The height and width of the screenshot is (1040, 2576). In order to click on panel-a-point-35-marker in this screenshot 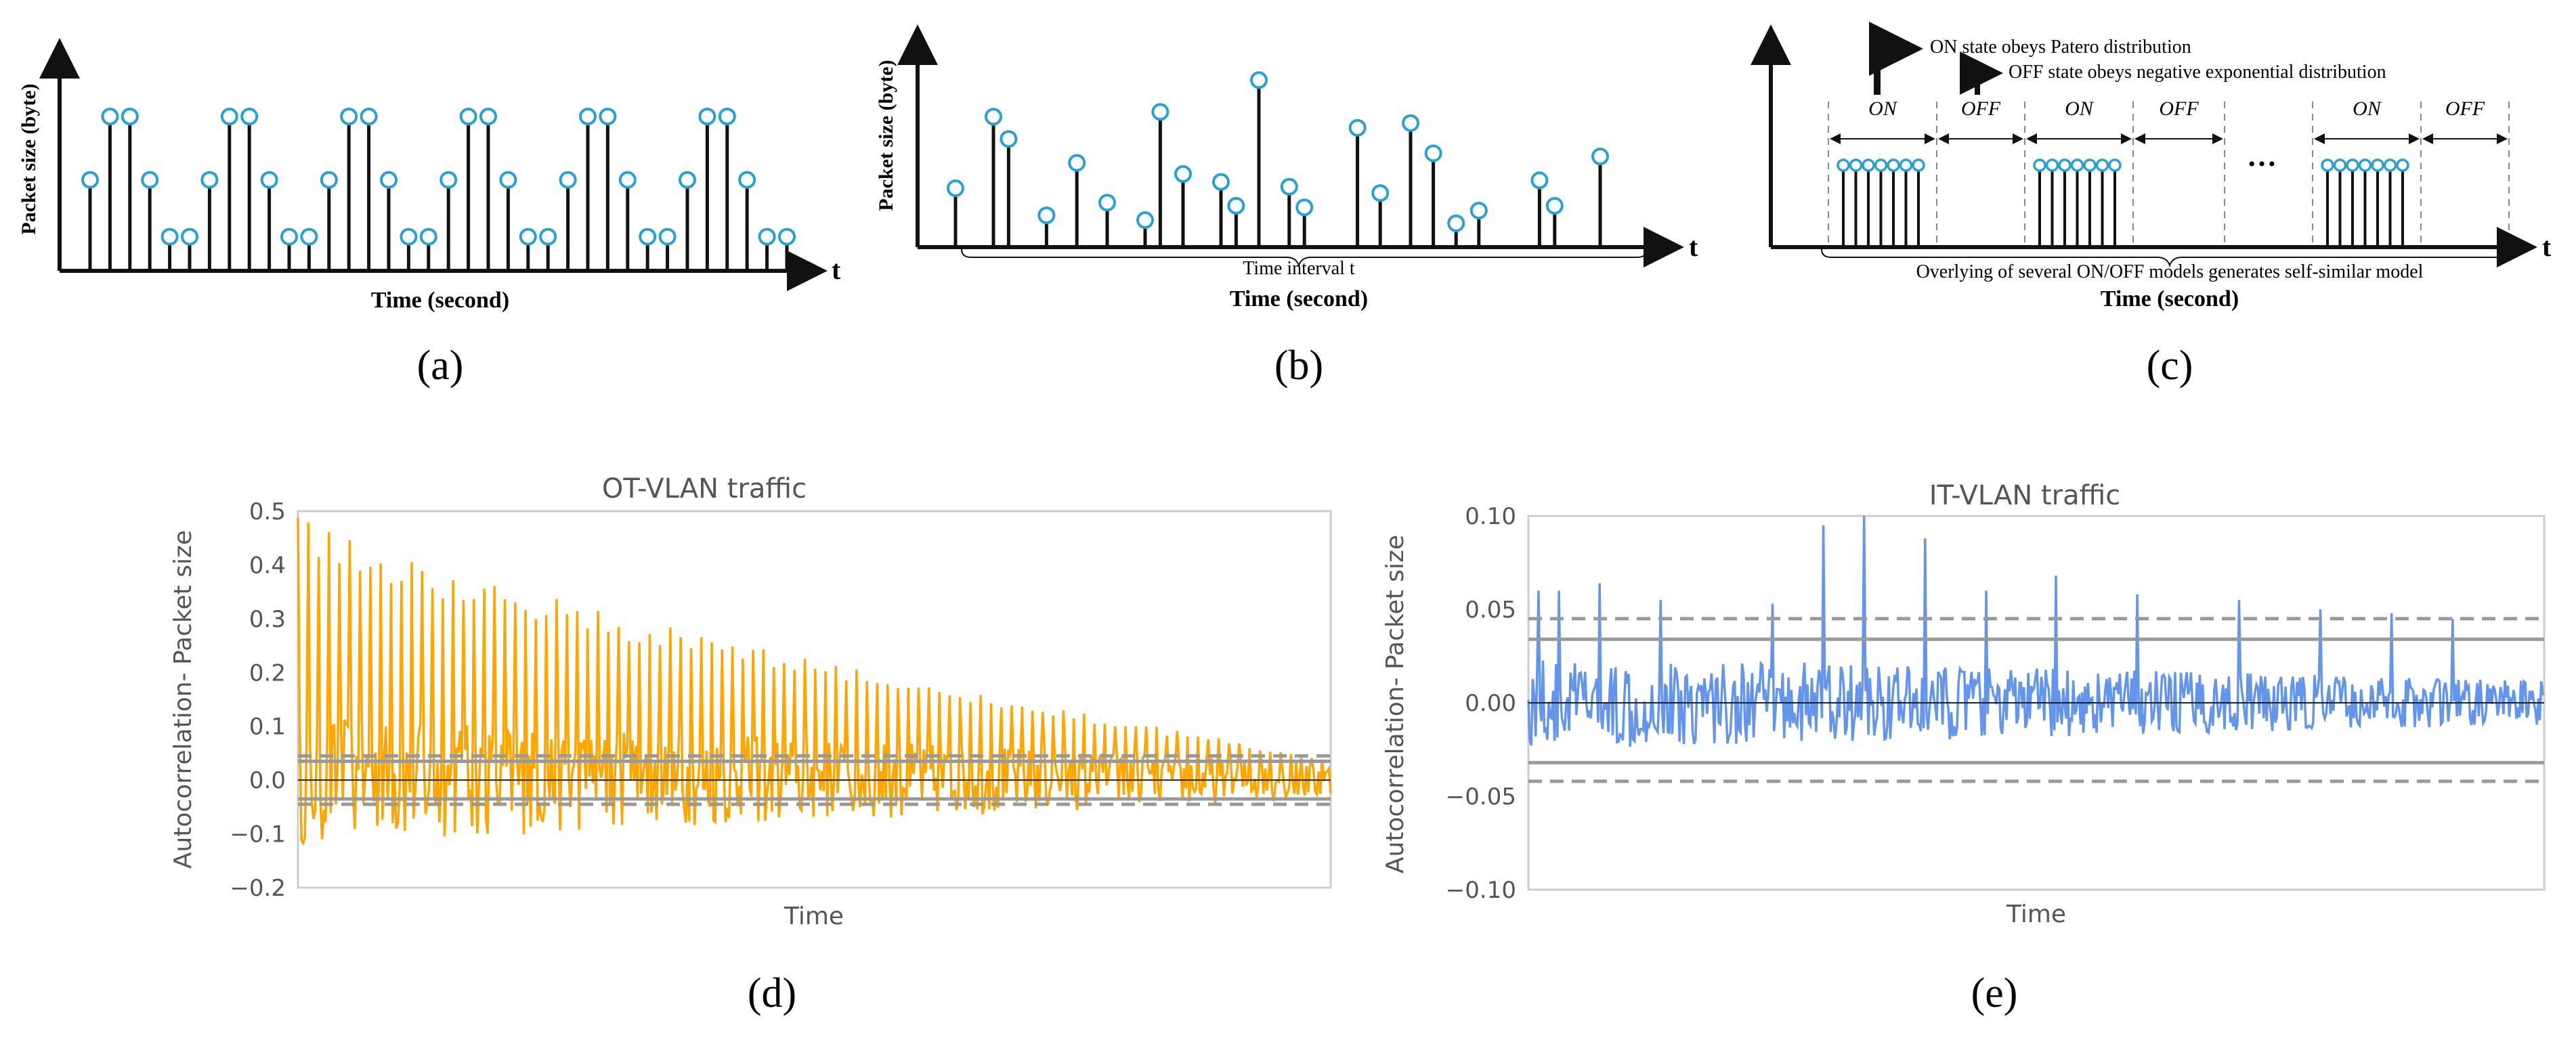, I will do `click(787, 237)`.